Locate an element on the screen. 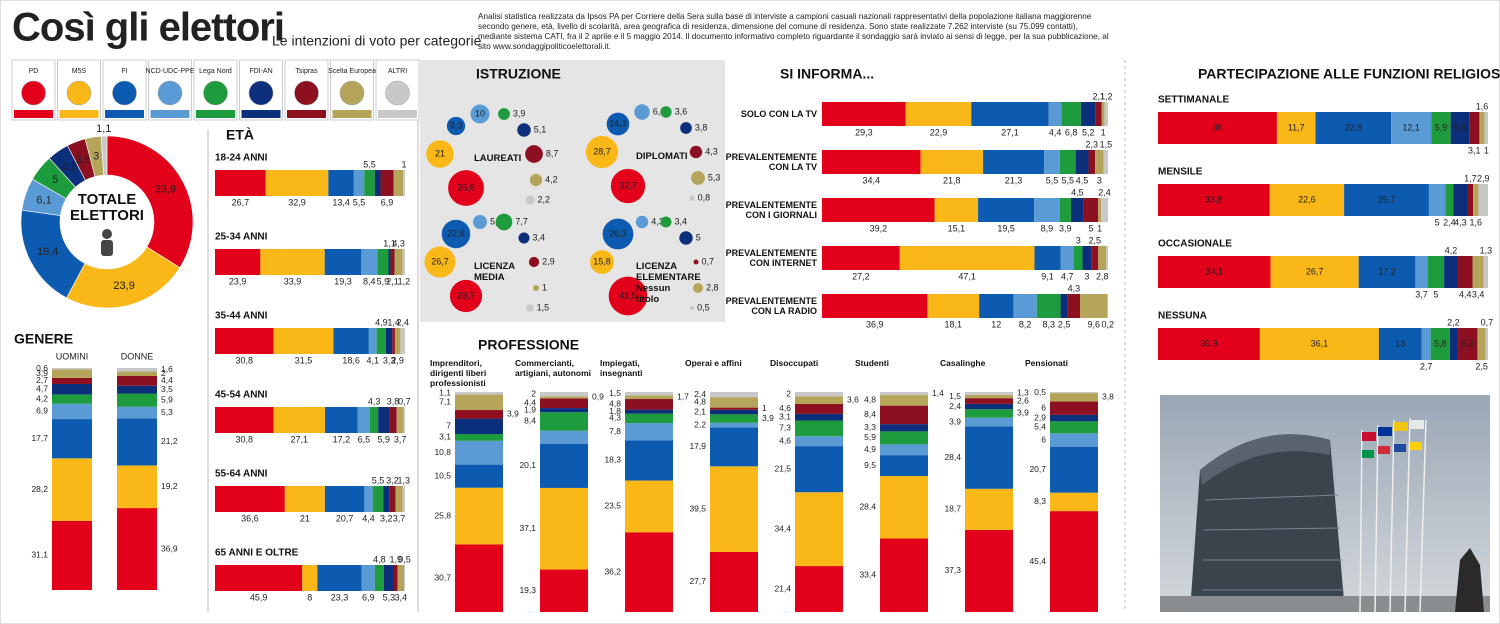 Image resolution: width=1500 pixels, height=624 pixels. pie-center is located at coordinates (107, 222).